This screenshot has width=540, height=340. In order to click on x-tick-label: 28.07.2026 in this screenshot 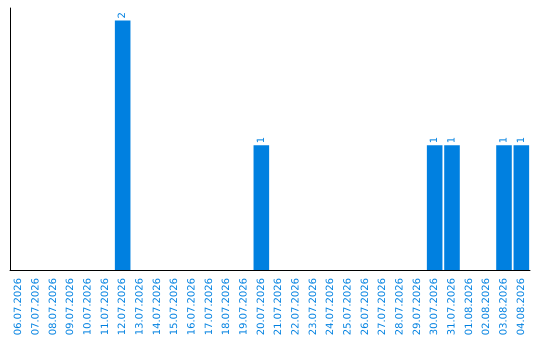, I will do `click(400, 307)`.